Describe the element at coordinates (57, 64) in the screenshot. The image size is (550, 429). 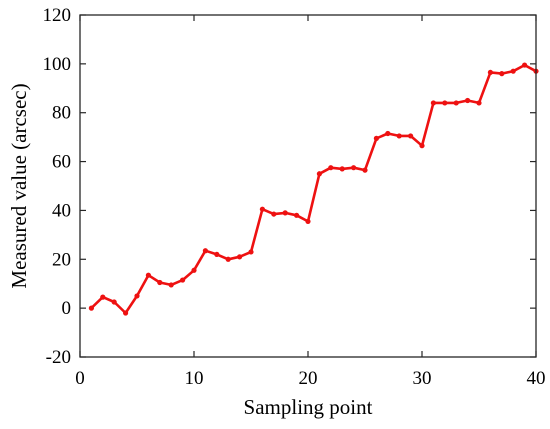
I see `y-tick-label: 100` at that location.